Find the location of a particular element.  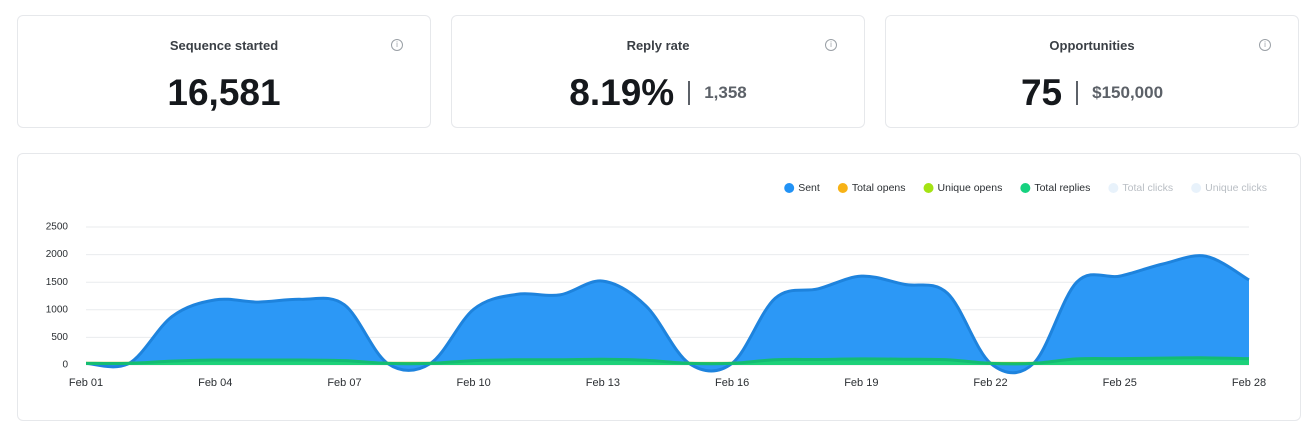

x-tick-label: Feb 07 is located at coordinates (344, 383).